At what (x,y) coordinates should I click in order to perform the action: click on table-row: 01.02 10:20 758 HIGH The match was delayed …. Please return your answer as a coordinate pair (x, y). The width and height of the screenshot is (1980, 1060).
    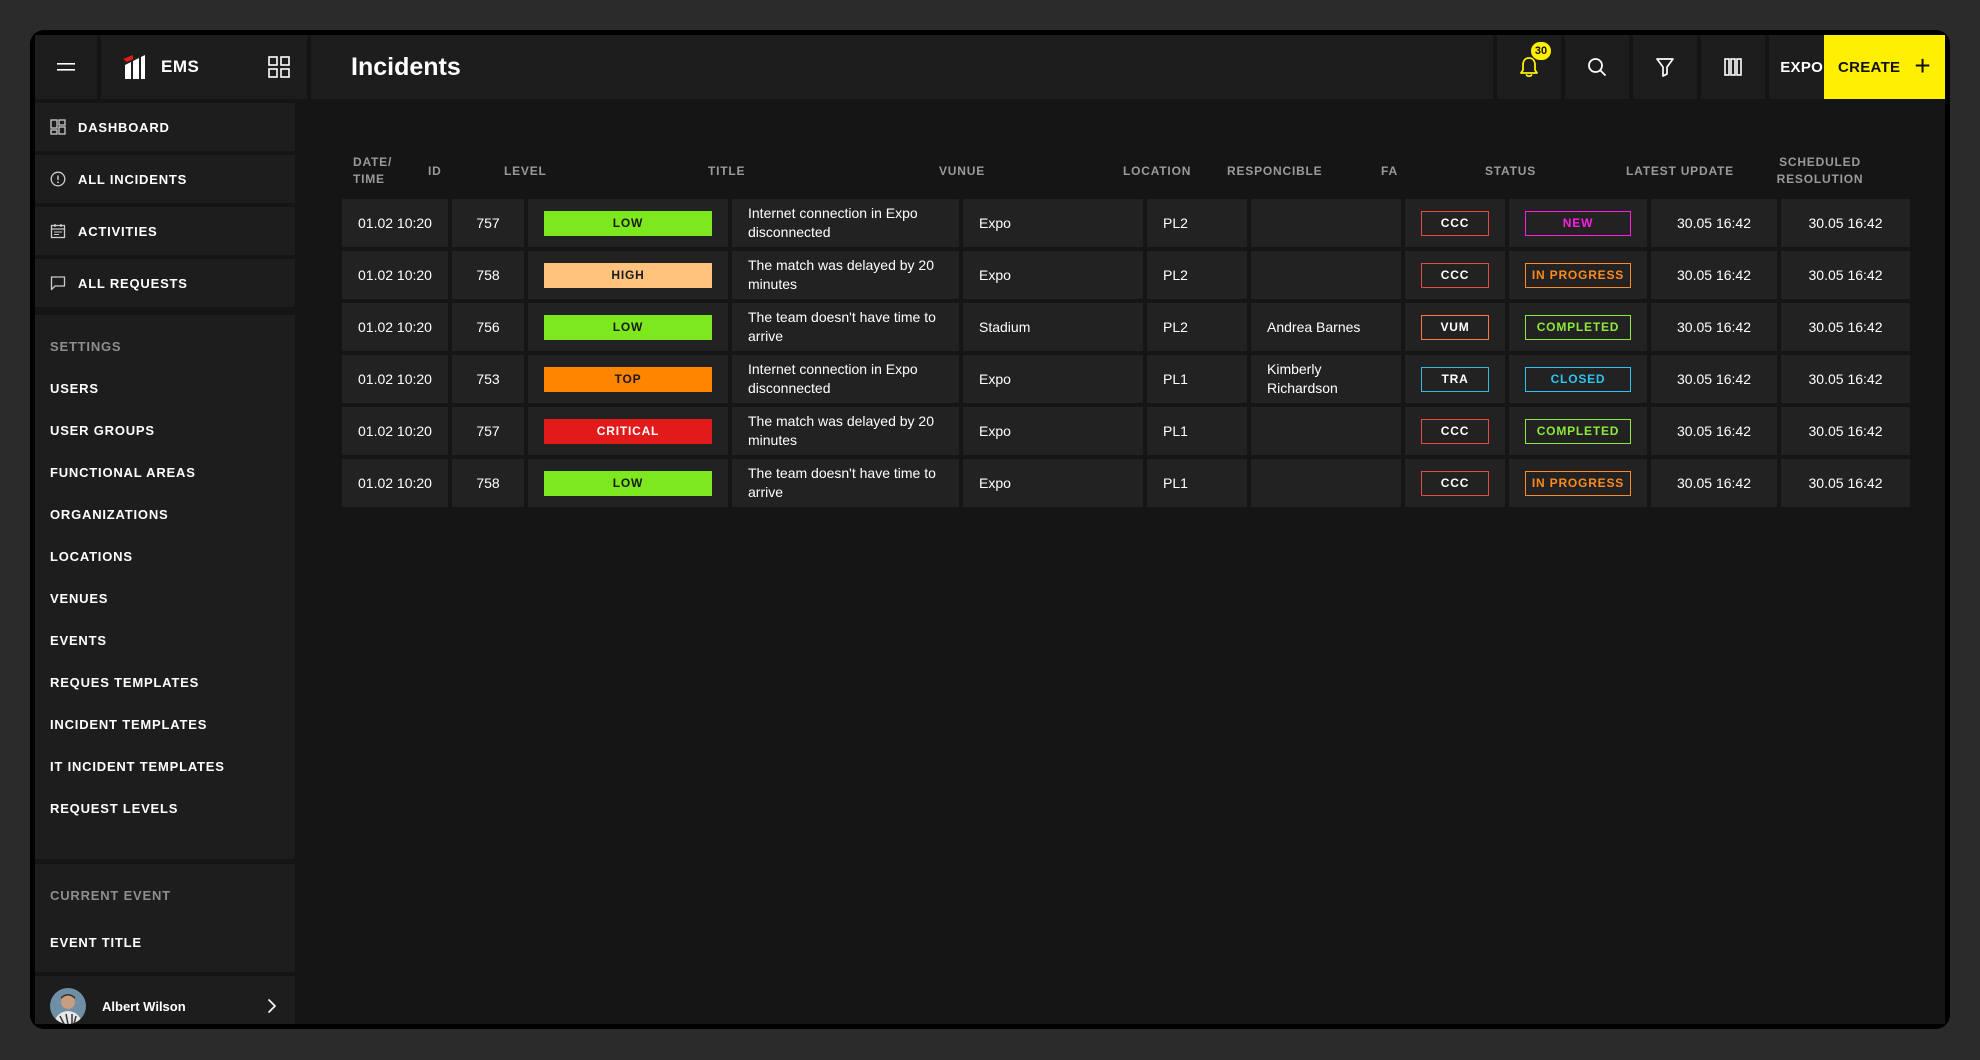
    Looking at the image, I should click on (1126, 275).